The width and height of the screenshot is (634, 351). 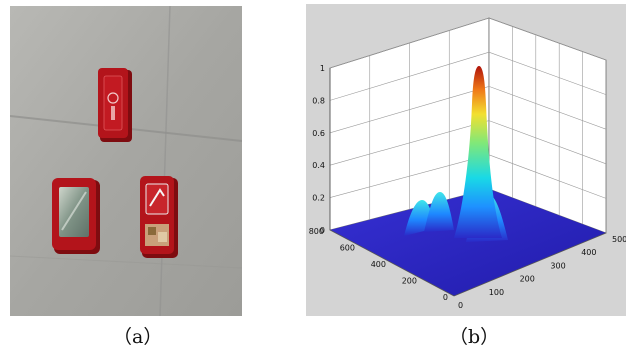 I want to click on floor-plane, so click(x=468, y=242).